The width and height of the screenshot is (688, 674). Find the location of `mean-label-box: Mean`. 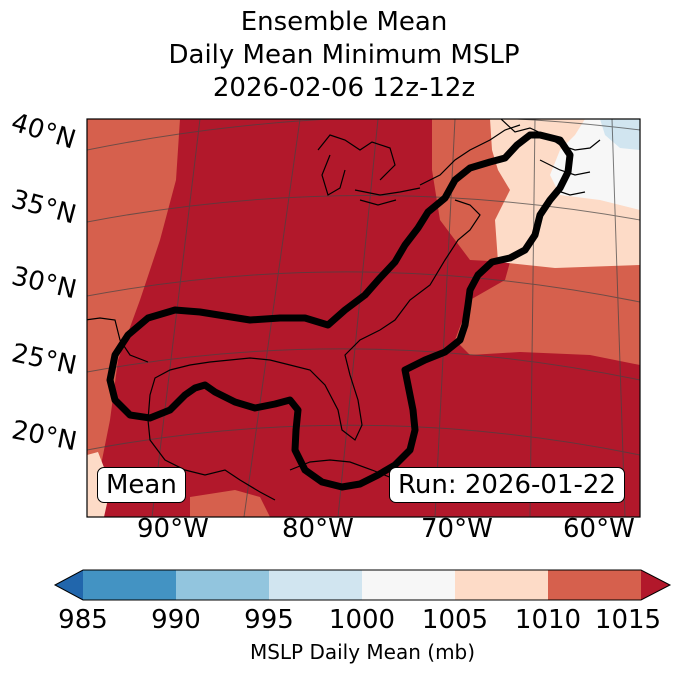

mean-label-box: Mean is located at coordinates (141, 485).